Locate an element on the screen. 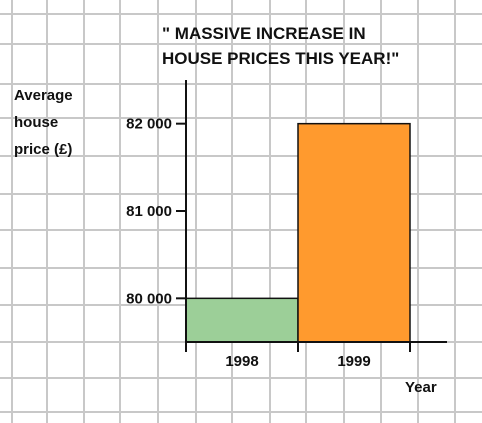 This screenshot has width=482, height=423. x-tick-label-1999: 1999 is located at coordinates (353, 361).